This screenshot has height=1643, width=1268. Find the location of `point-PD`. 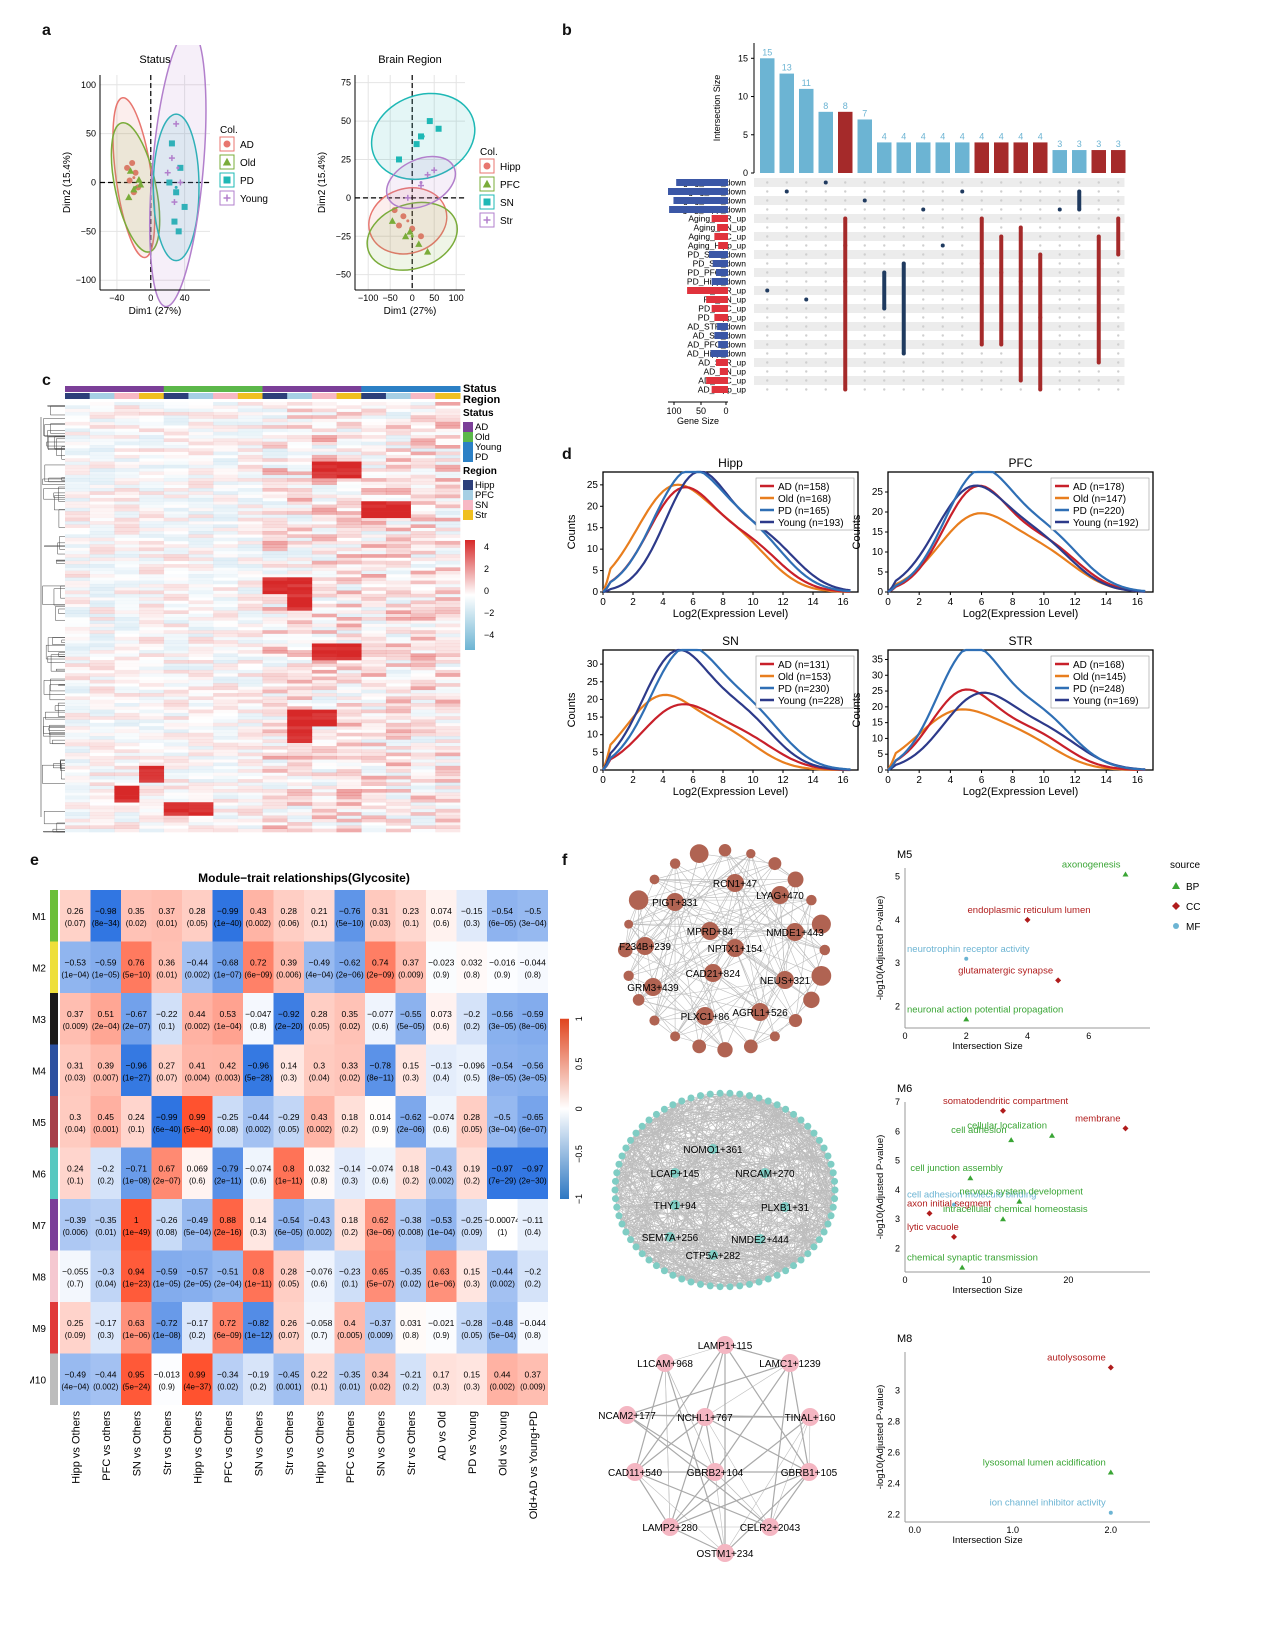

point-PD is located at coordinates (169, 182).